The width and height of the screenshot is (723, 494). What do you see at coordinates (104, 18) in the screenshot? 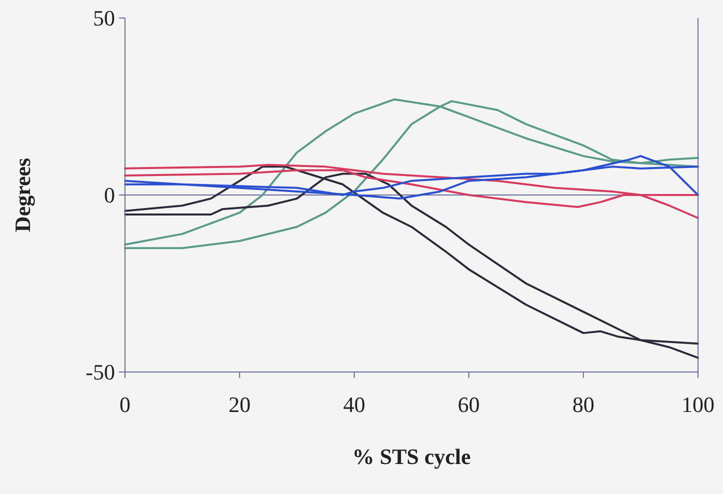
I see `y-tick-label: 50` at bounding box center [104, 18].